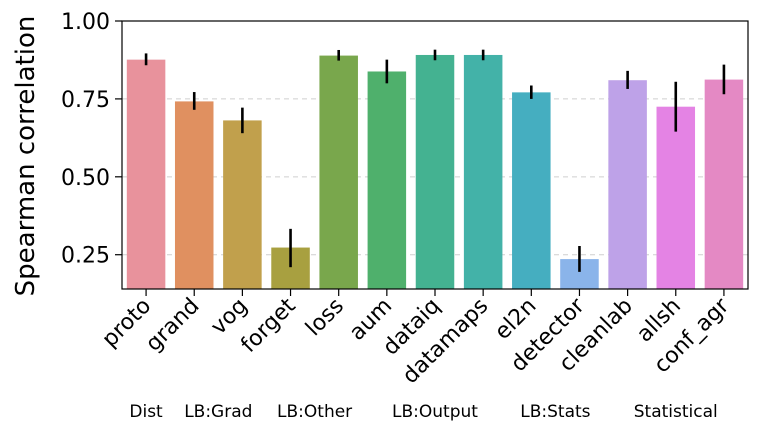 This screenshot has height=435, width=760. I want to click on y-tick-label: 0.50, so click(85, 178).